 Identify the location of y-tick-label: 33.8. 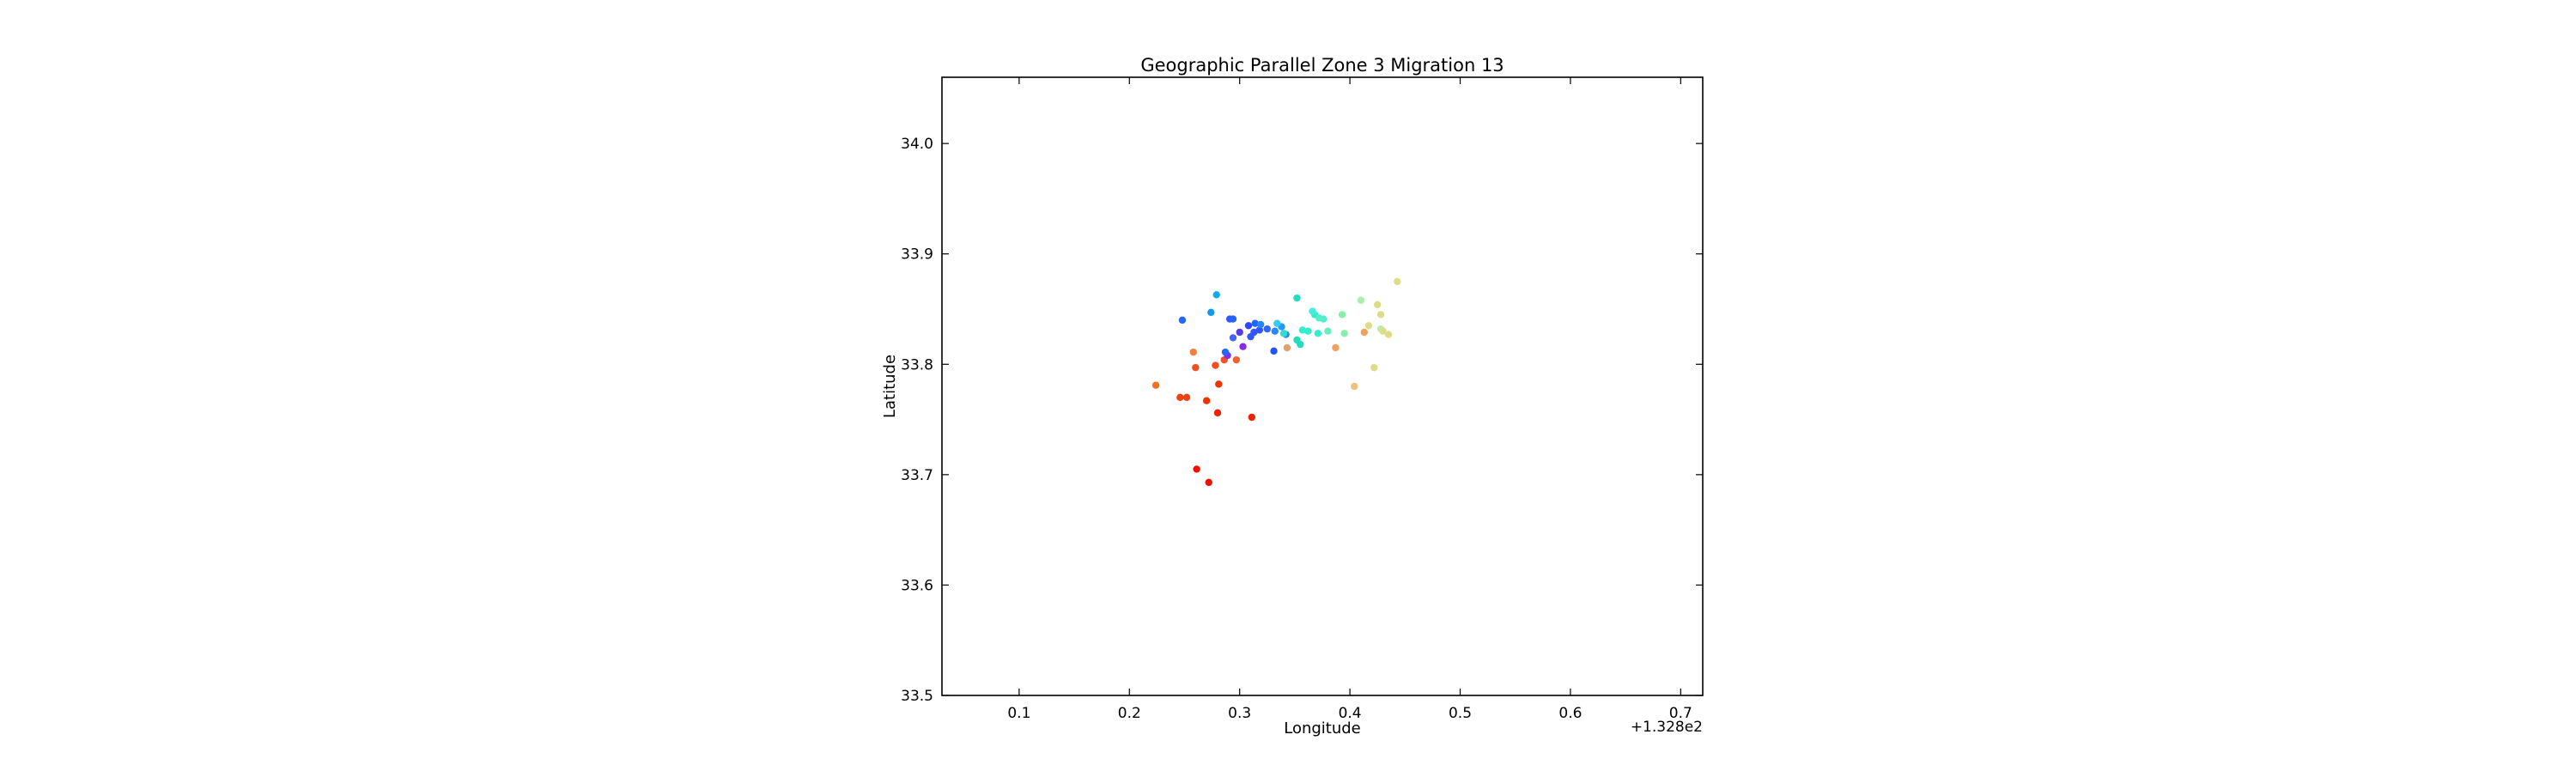
(917, 364).